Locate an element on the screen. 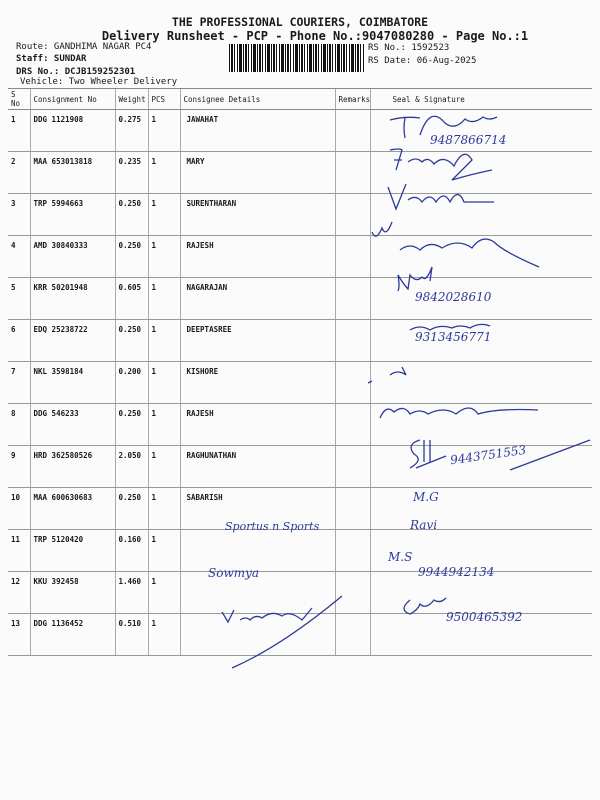 Image resolution: width=600 pixels, height=800 pixels. staff: Staff: SUNDAR is located at coordinates (51, 59).